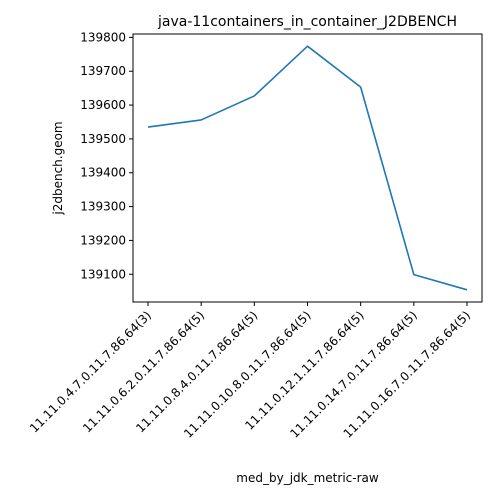 This screenshot has height=500, width=500. What do you see at coordinates (103, 105) in the screenshot?
I see `y-tick-label: 139600` at bounding box center [103, 105].